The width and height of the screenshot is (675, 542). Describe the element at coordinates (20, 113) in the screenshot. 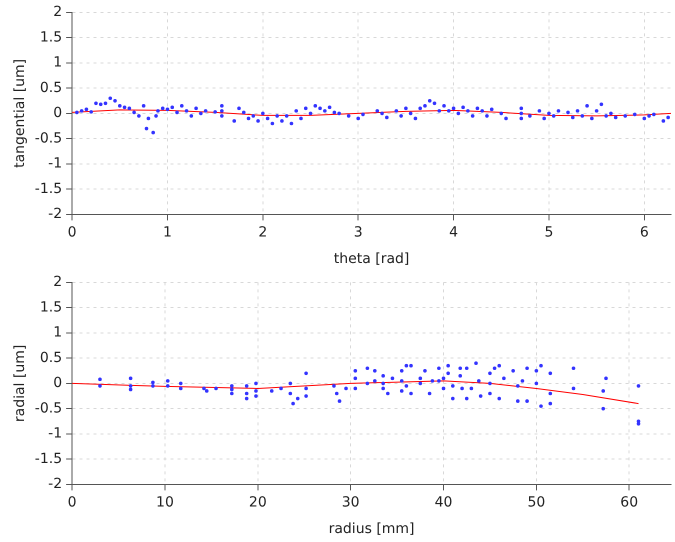

I see `y-axis-title: tangential [um]` at that location.